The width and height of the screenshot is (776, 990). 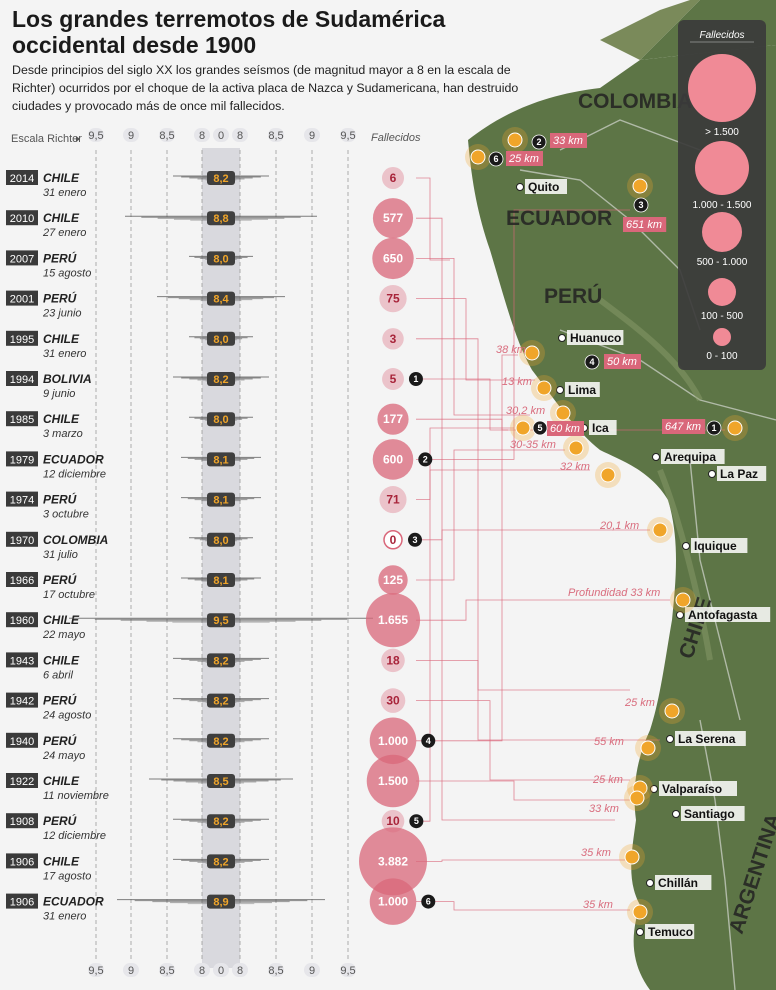 I want to click on date-label: 3 marzo, so click(x=63, y=434).